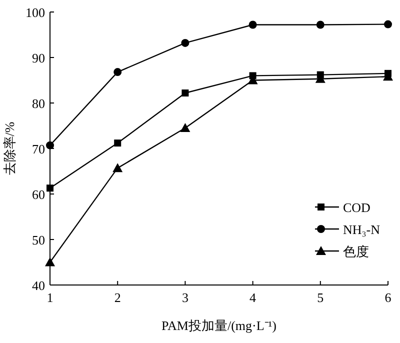 Image resolution: width=400 pixels, height=343 pixels. What do you see at coordinates (35, 12) in the screenshot?
I see `y-tick-label: 100` at bounding box center [35, 12].